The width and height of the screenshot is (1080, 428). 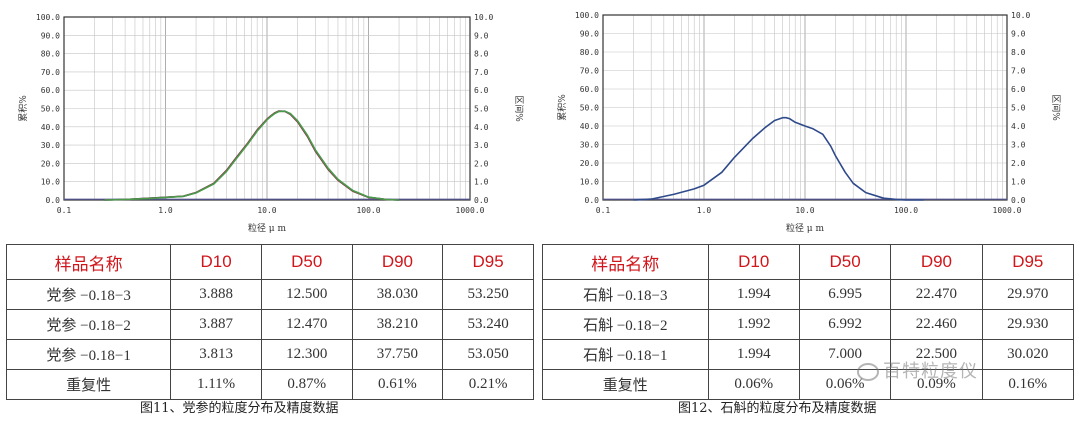 What do you see at coordinates (625, 324) in the screenshot?
I see `cell: 石斛 −0.18−2` at bounding box center [625, 324].